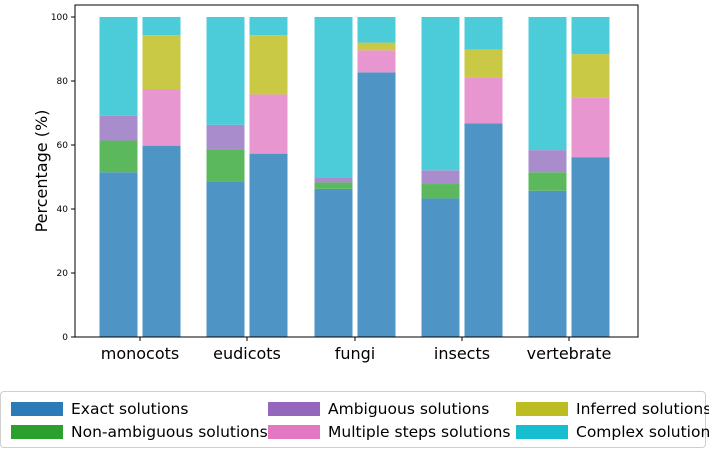 Image resolution: width=709 pixels, height=450 pixels. What do you see at coordinates (268, 26) in the screenshot?
I see `bar-eudicots-2-complex-solutions` at bounding box center [268, 26].